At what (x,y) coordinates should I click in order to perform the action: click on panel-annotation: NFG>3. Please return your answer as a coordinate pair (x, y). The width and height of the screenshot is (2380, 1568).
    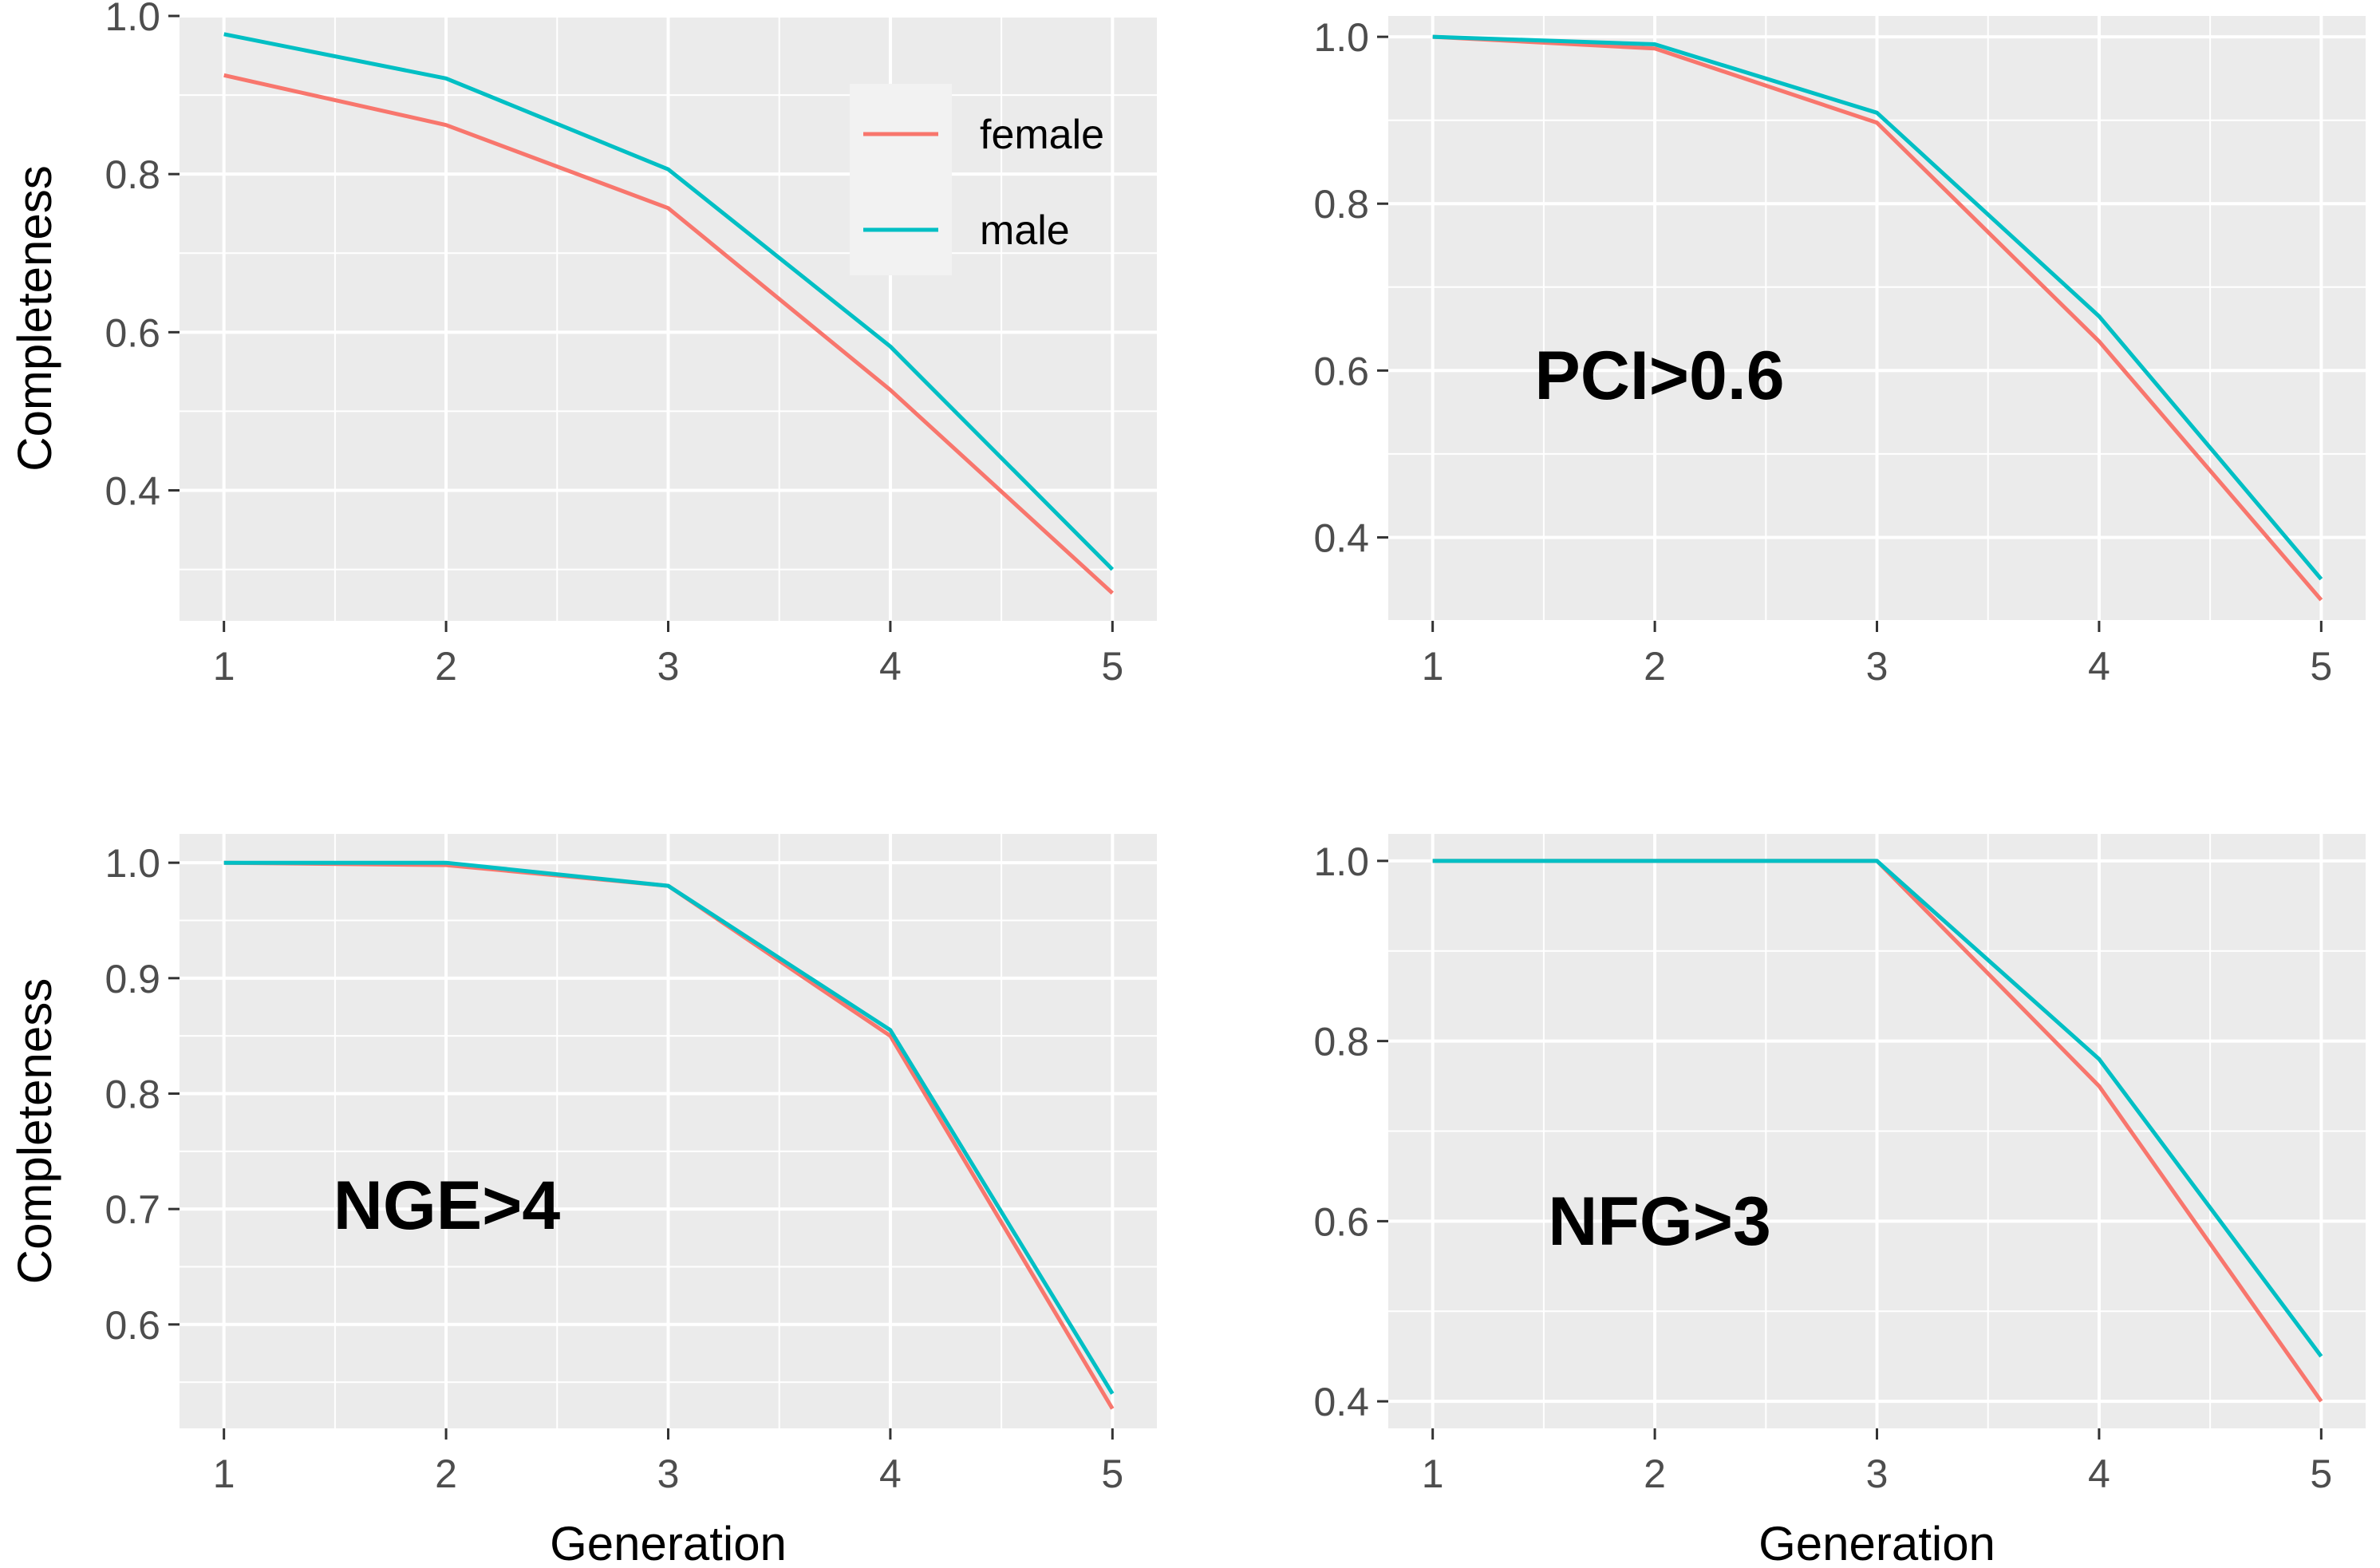
    Looking at the image, I should click on (1659, 1221).